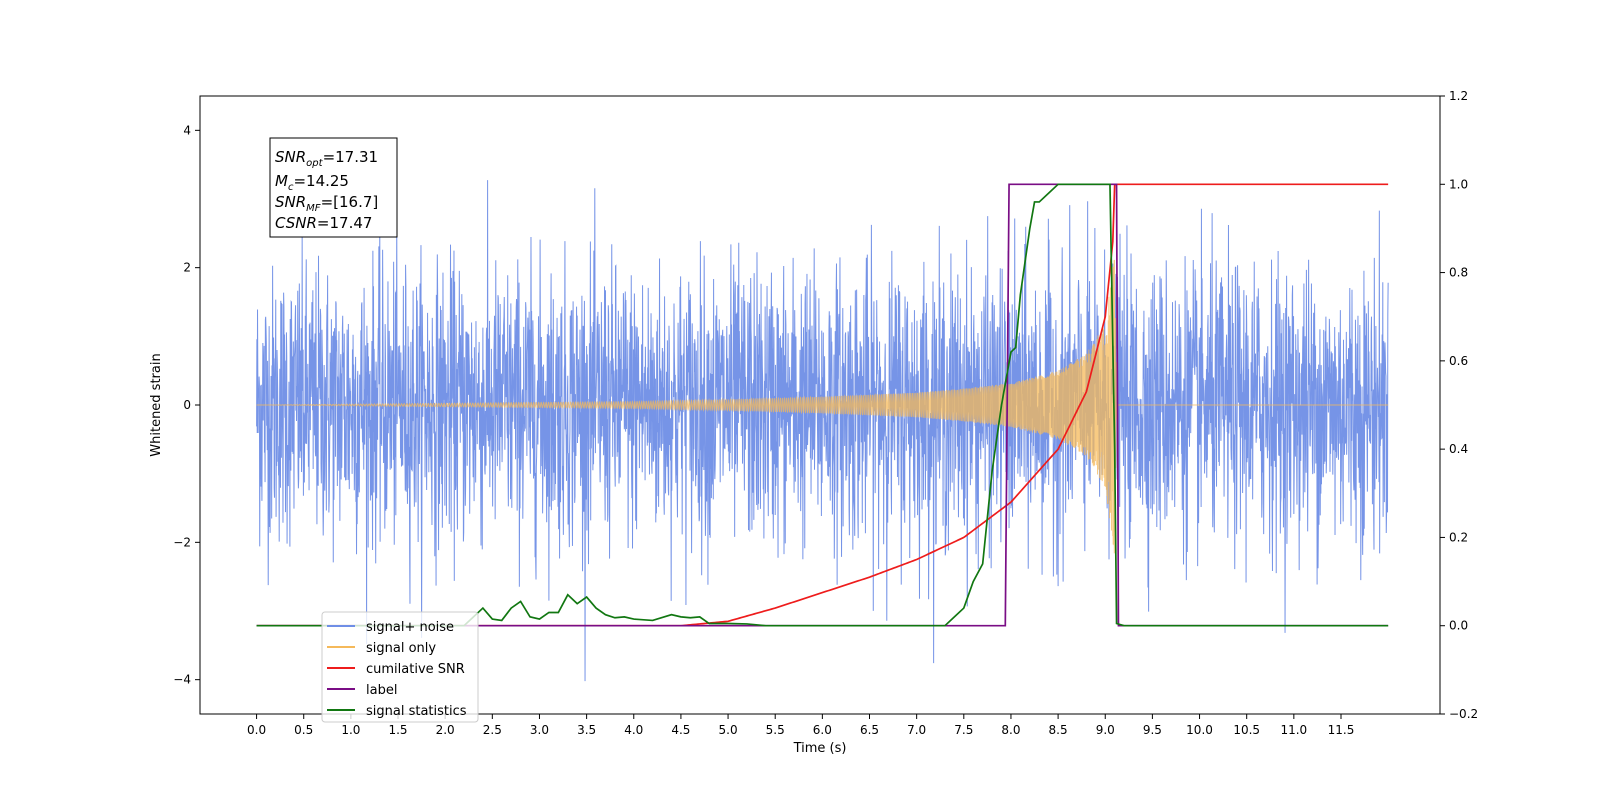 This screenshot has width=1600, height=800. Describe the element at coordinates (326, 203) in the screenshot. I see `annotation-snr-mf: SNRMF=[16.7]` at that location.